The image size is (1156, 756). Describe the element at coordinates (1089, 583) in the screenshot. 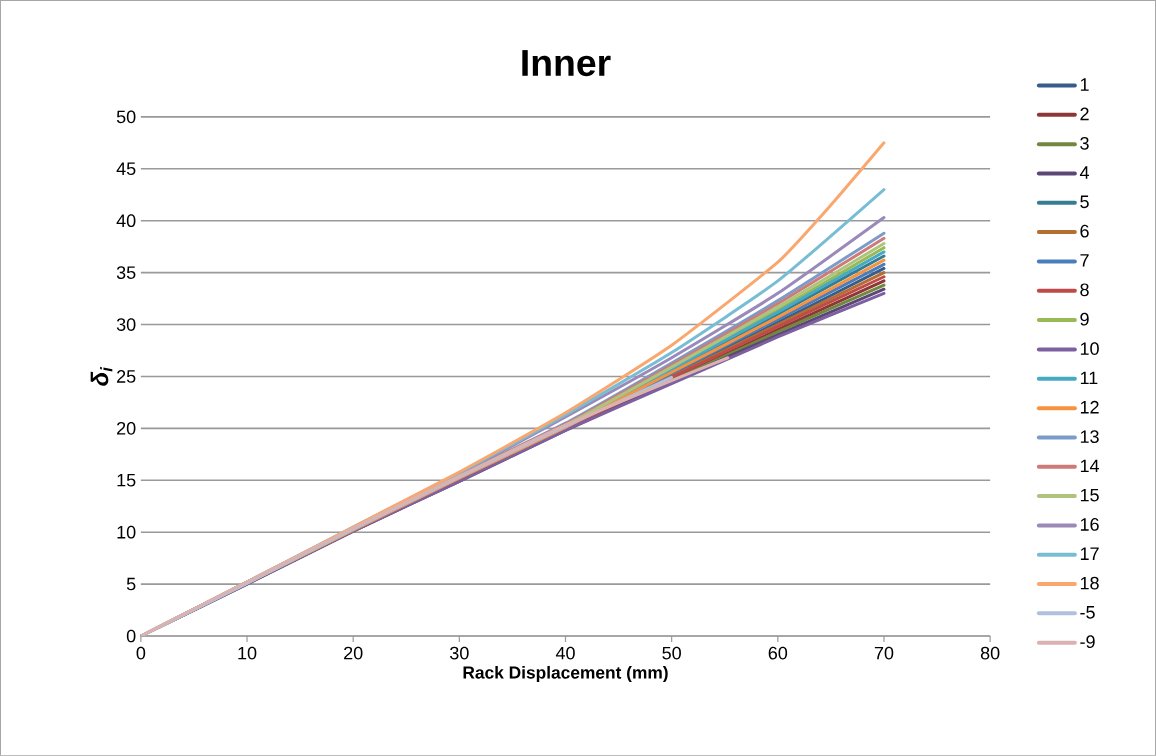

I see `legend-label: 18` at that location.